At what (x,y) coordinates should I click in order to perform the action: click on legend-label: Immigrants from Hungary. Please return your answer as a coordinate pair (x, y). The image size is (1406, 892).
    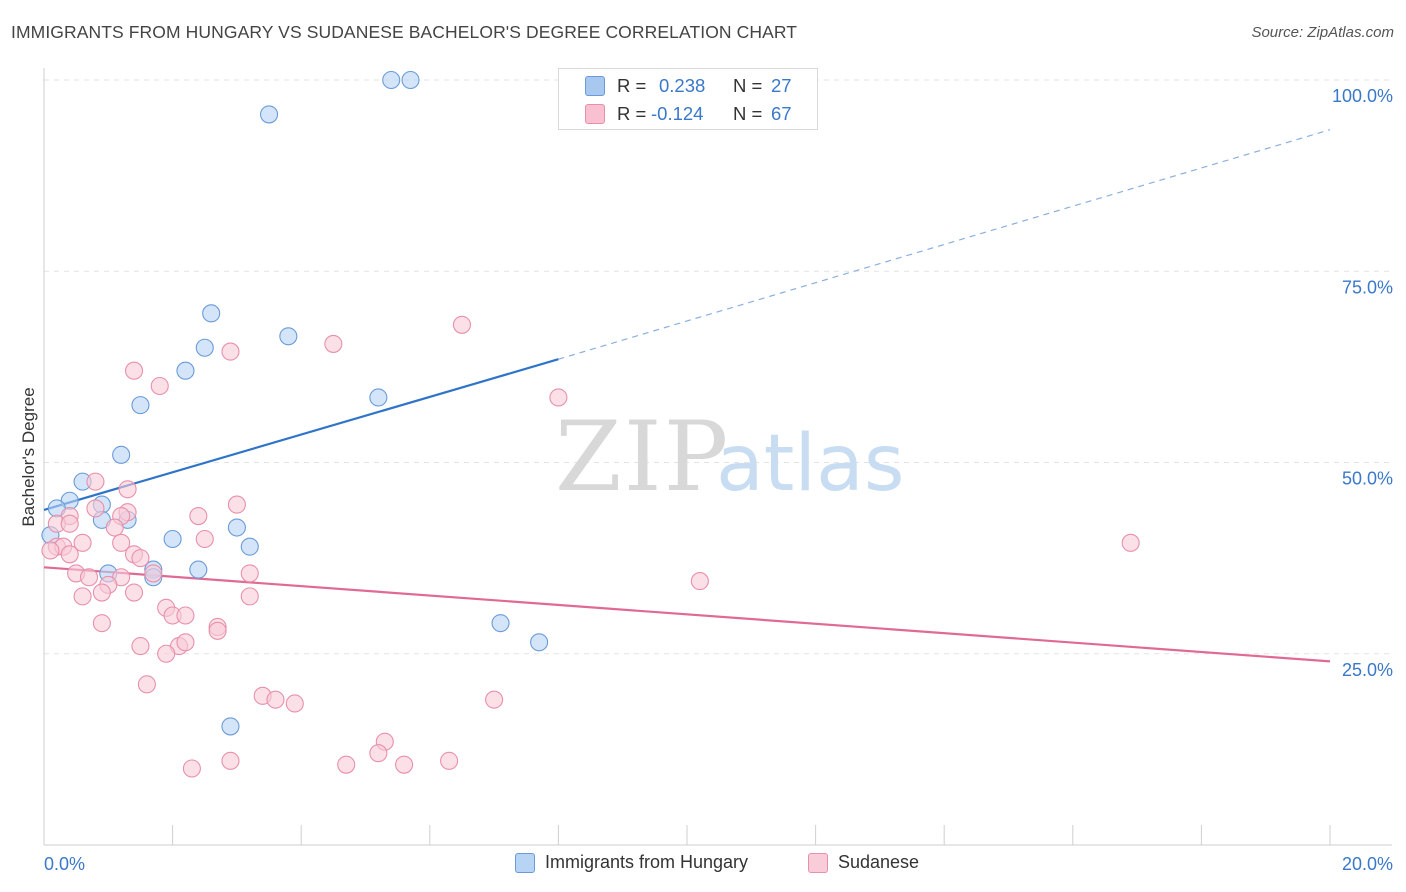
    Looking at the image, I should click on (647, 862).